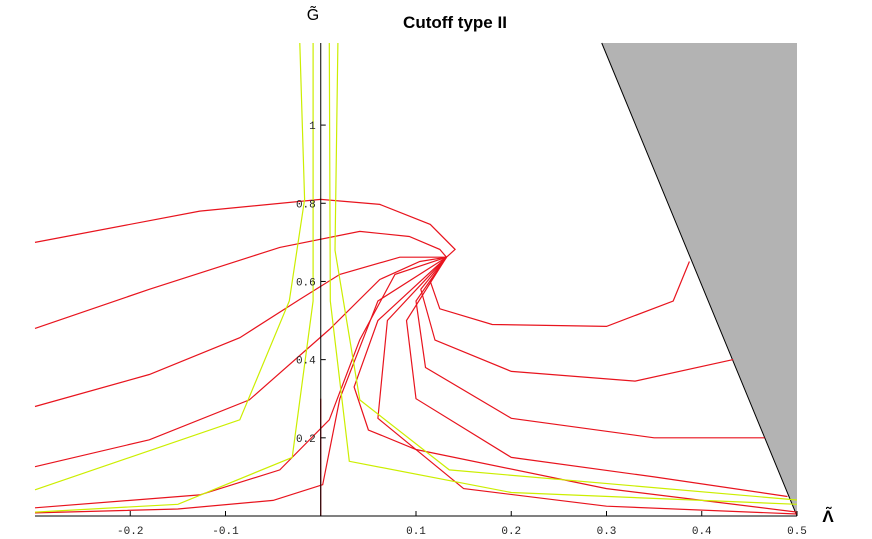 The height and width of the screenshot is (539, 872). Describe the element at coordinates (225, 532) in the screenshot. I see `x-tick-label: -0.1` at that location.